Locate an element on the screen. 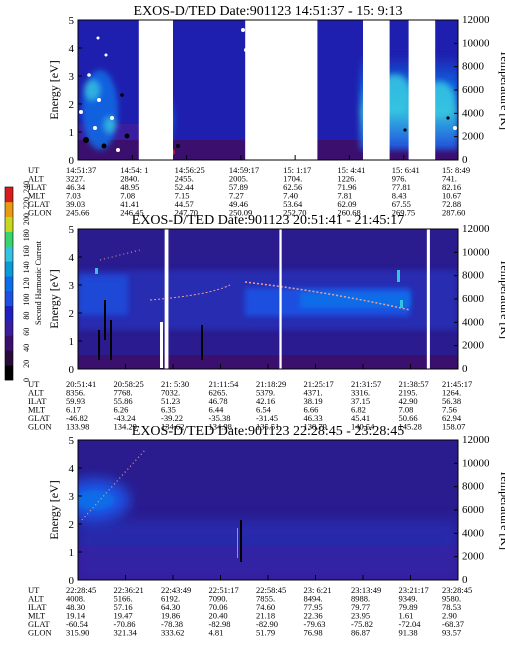 Image resolution: width=505 pixels, height=654 pixels. ephemeris-value: 2195. is located at coordinates (408, 393).